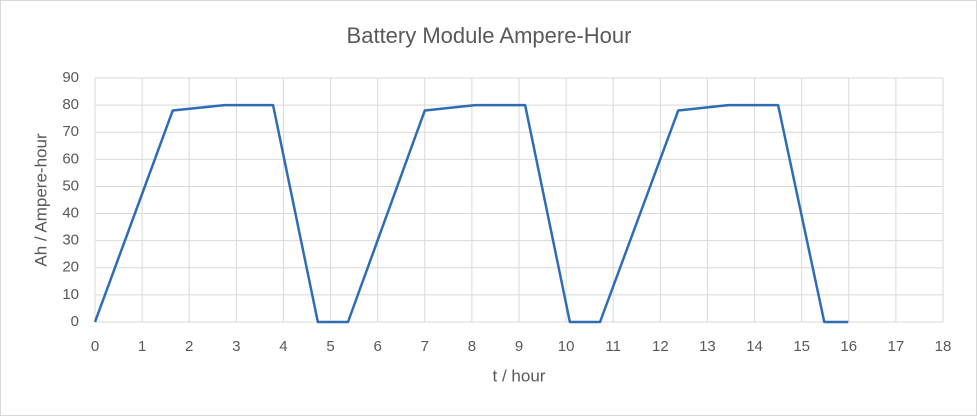 The image size is (977, 416). What do you see at coordinates (330, 346) in the screenshot?
I see `x-tick-label: 5` at bounding box center [330, 346].